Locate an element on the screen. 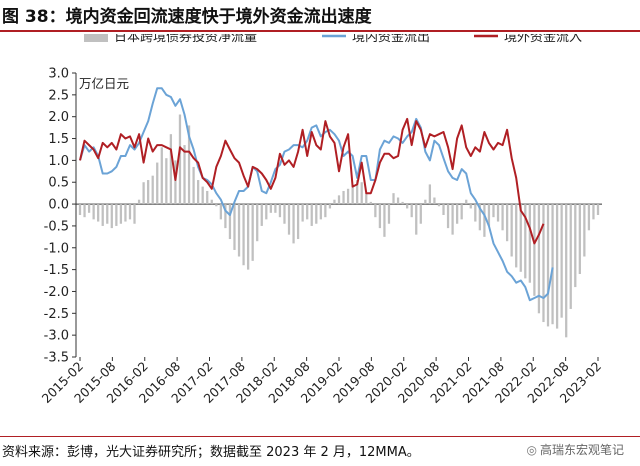  y-tick-label: -3.0 is located at coordinates (56, 336).